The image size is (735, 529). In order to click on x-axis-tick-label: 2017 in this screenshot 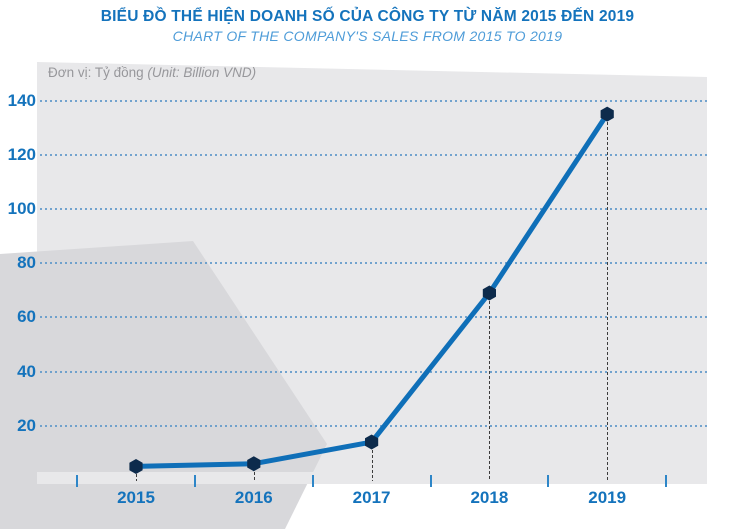, I will do `click(371, 497)`.